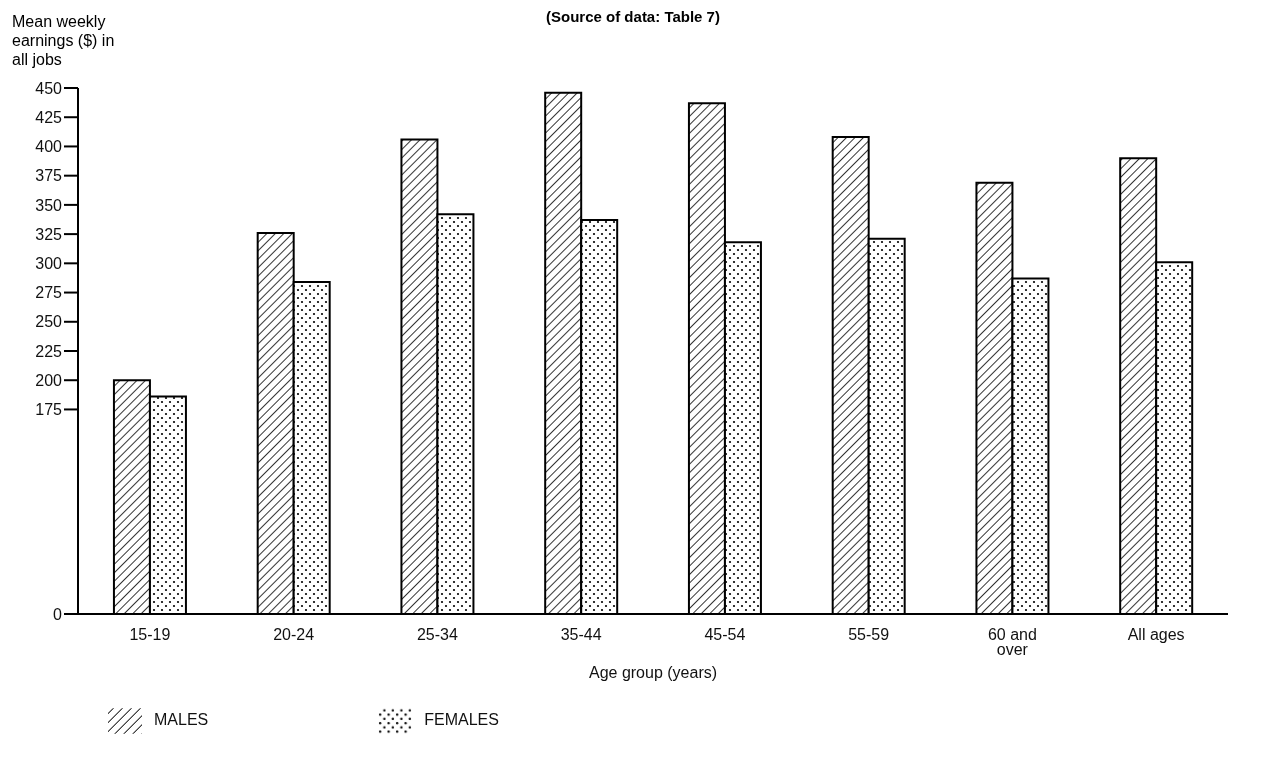 Image resolution: width=1275 pixels, height=772 pixels. I want to click on y-axis-title: Mean weekly earnings ($) in all jobs, so click(64, 40).